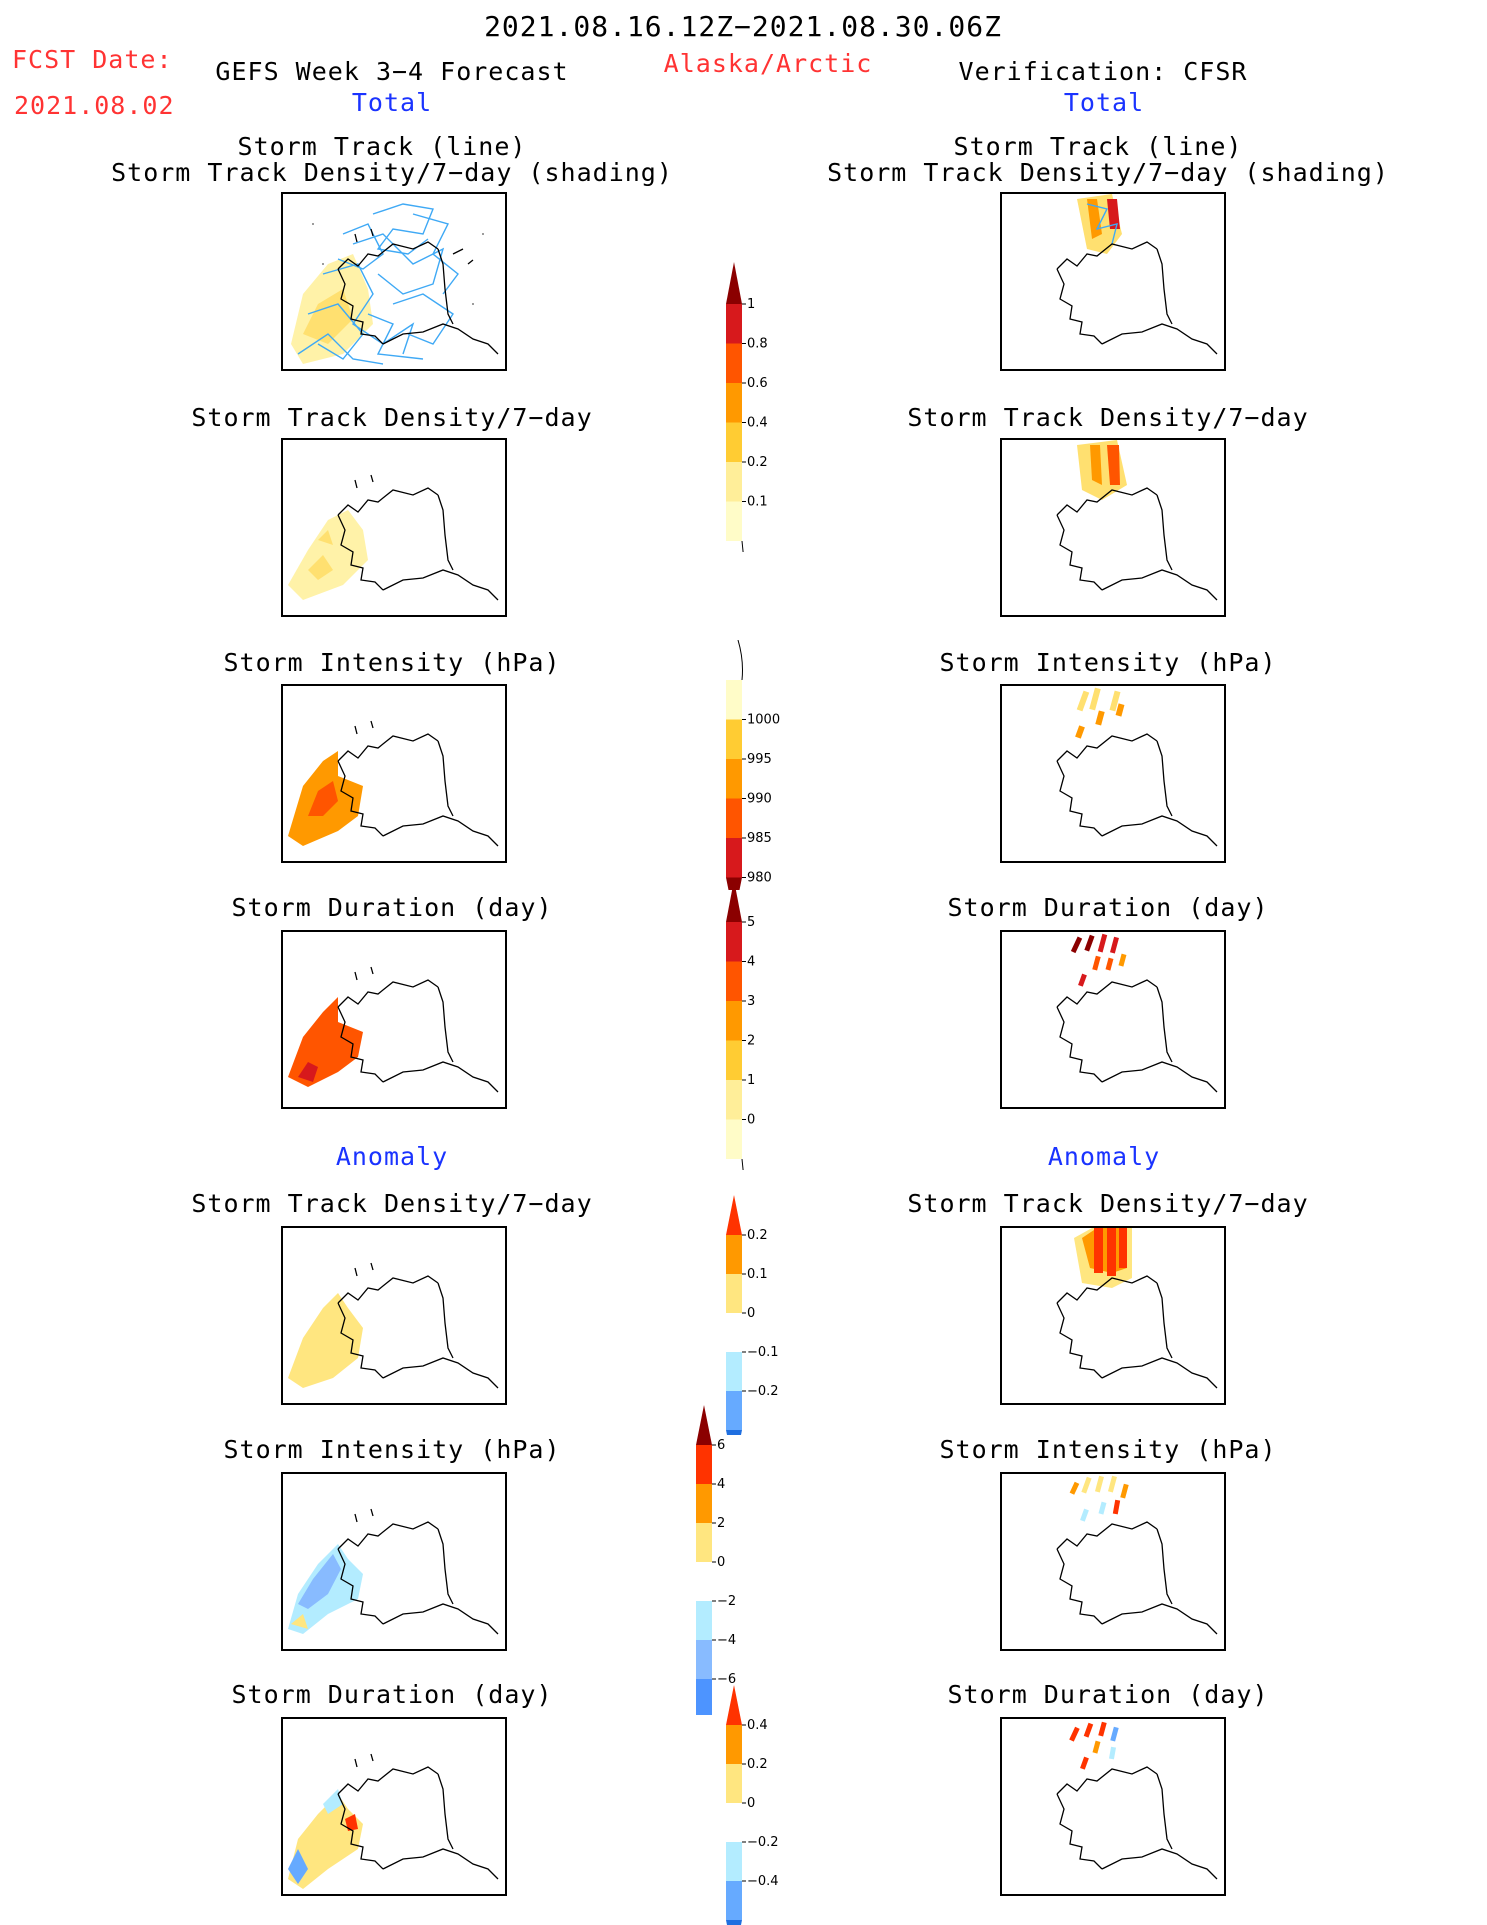  Describe the element at coordinates (726, 1601) in the screenshot. I see `colorbar-label: −2` at that location.